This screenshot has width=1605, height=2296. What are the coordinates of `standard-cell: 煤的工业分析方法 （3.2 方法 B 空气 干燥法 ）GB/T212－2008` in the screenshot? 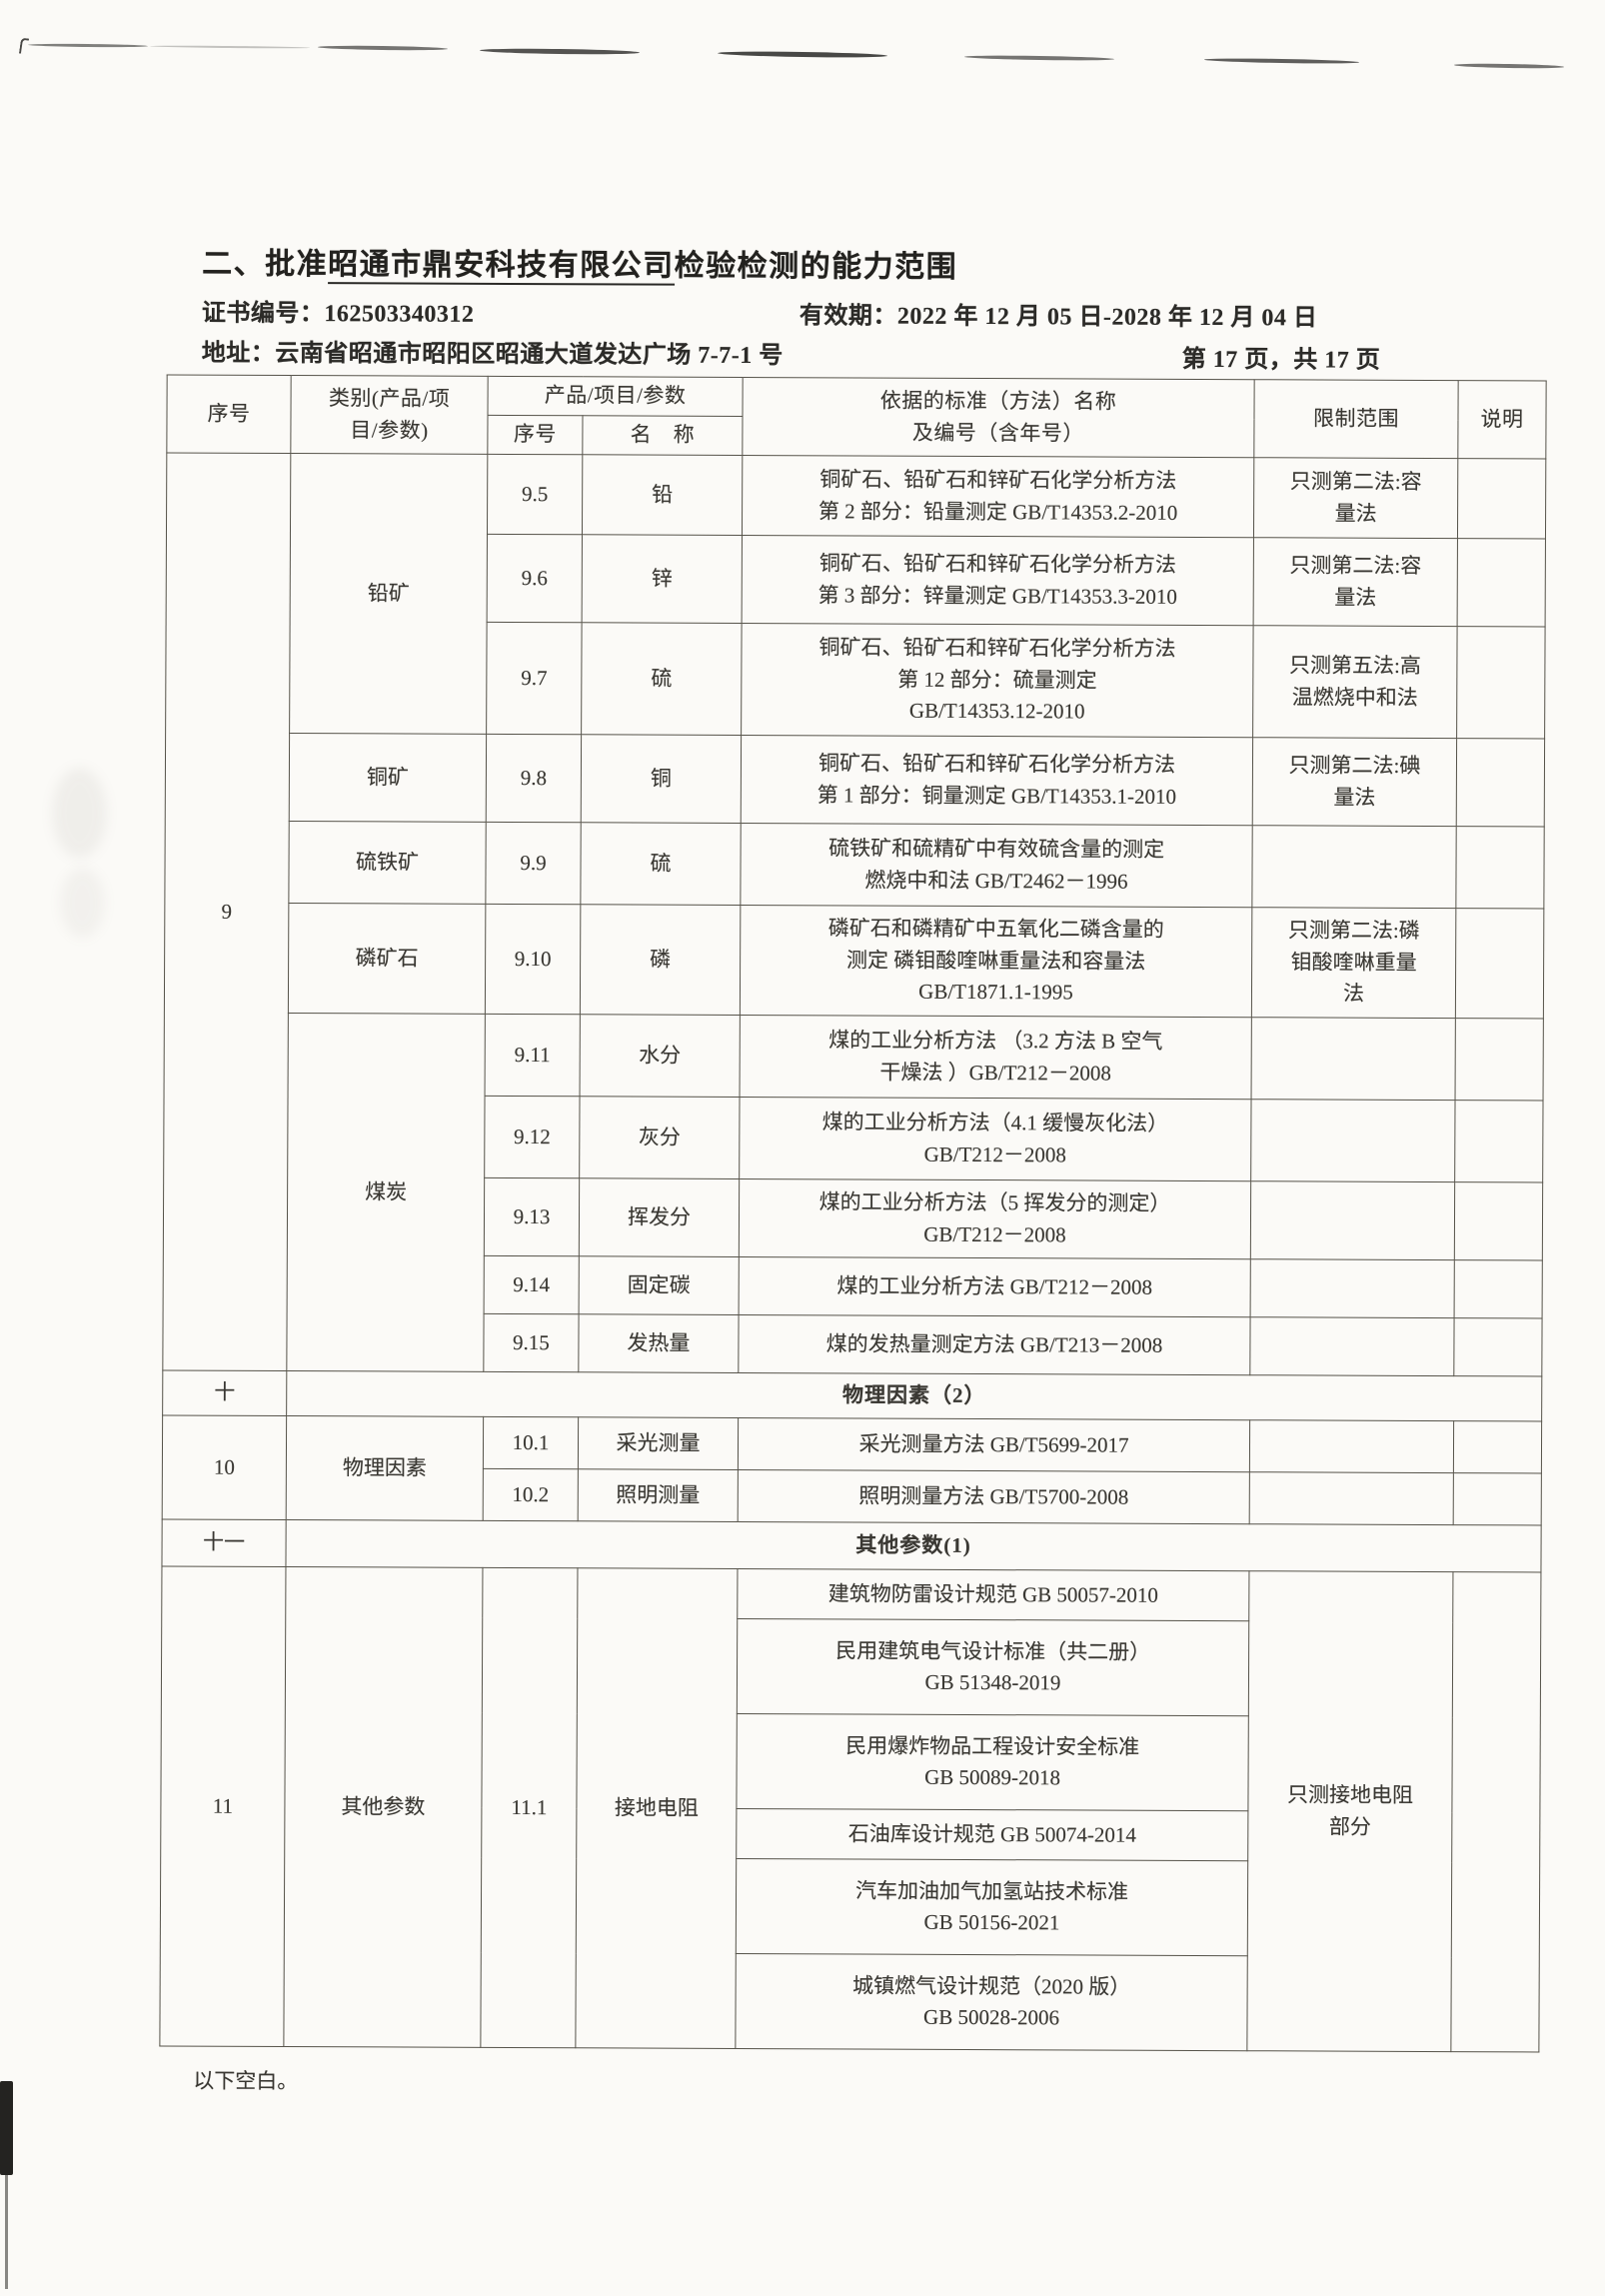 It's located at (996, 1058).